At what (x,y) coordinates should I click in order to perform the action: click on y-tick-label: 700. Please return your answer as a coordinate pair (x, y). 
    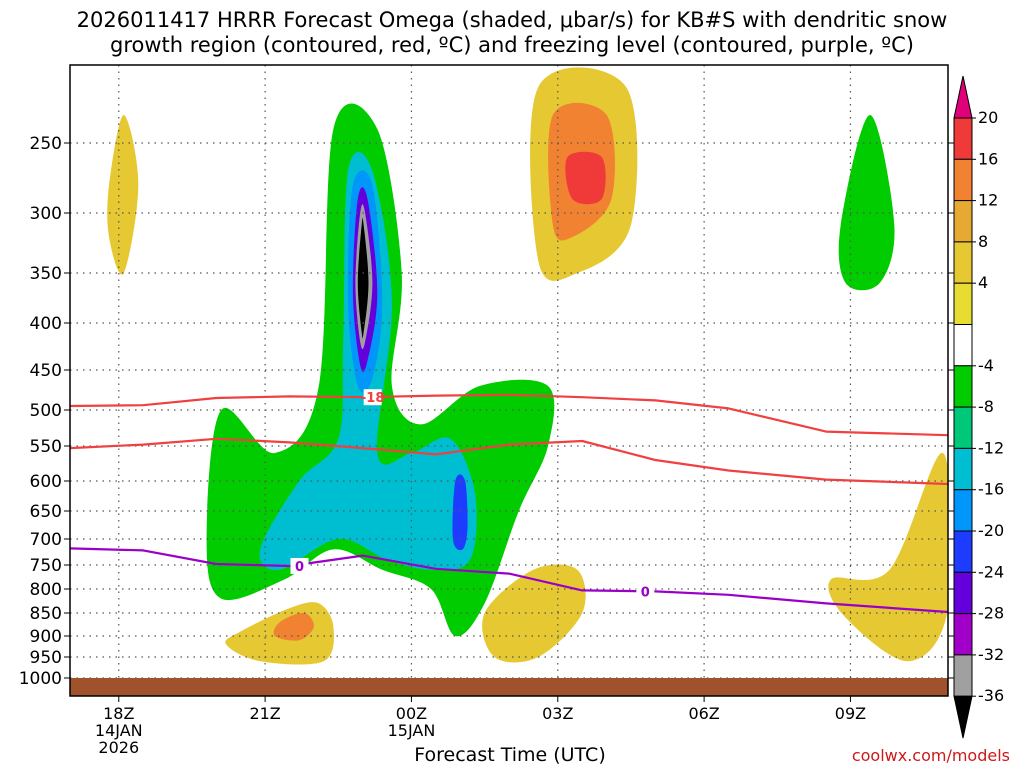
    Looking at the image, I should click on (46, 540).